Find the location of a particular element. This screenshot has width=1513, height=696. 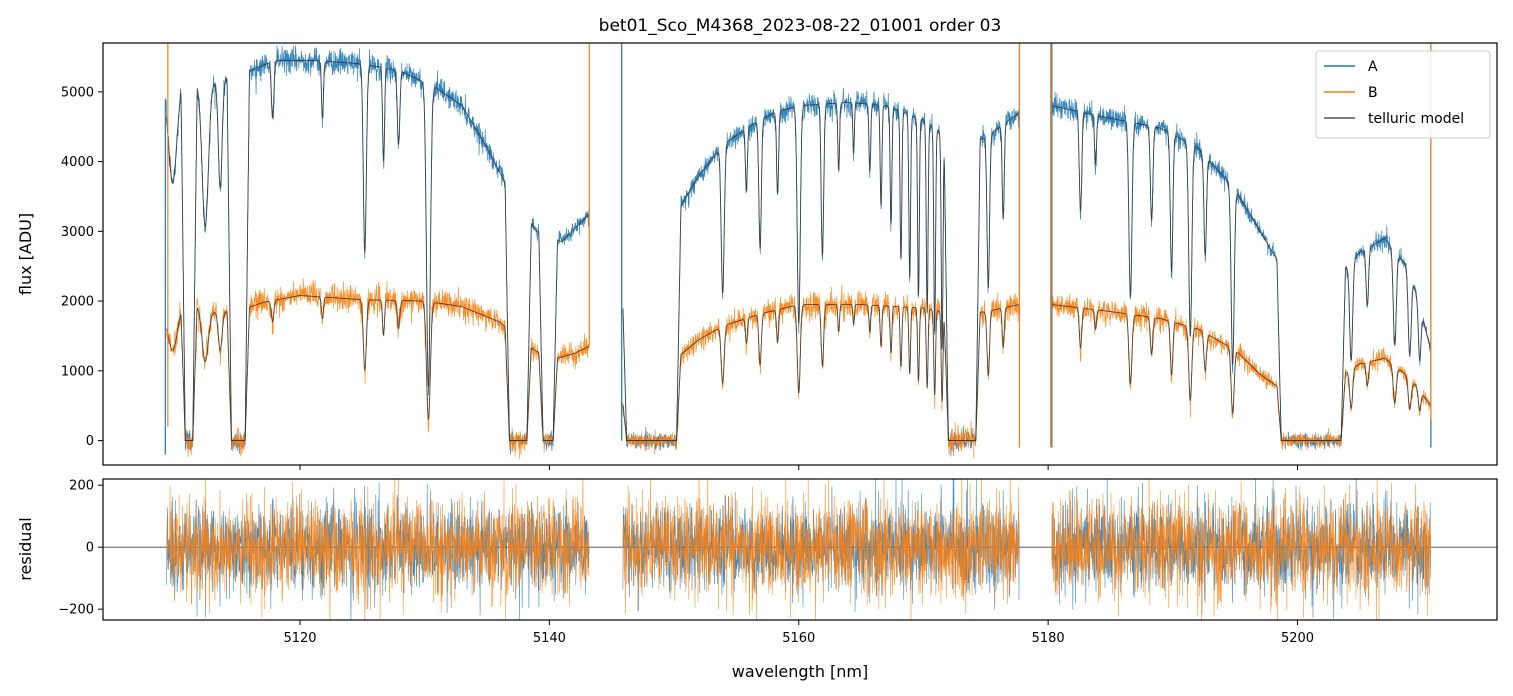

legend-label-telluric: telluric model is located at coordinates (1416, 119).